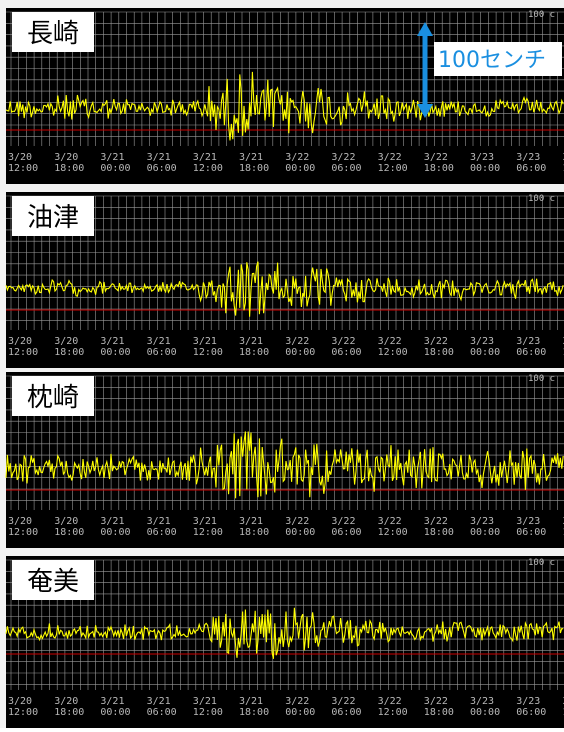  I want to click on station-label: 油津, so click(53, 218).